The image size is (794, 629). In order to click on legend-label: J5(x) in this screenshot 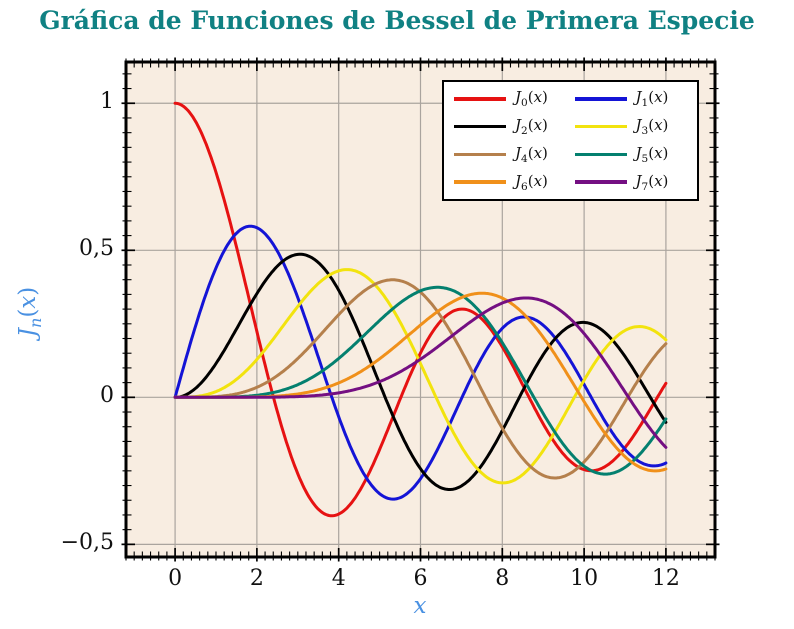, I will do `click(652, 154)`.